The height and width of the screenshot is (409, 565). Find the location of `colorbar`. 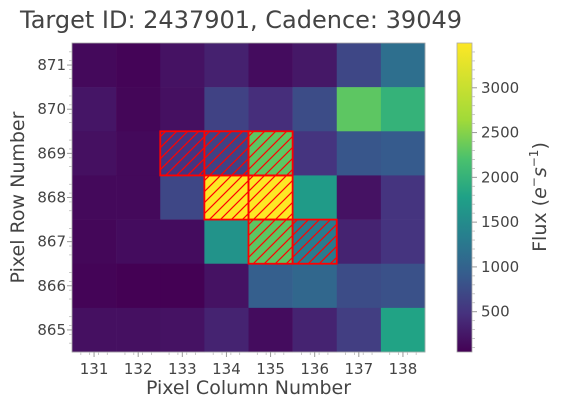

colorbar is located at coordinates (464, 197).